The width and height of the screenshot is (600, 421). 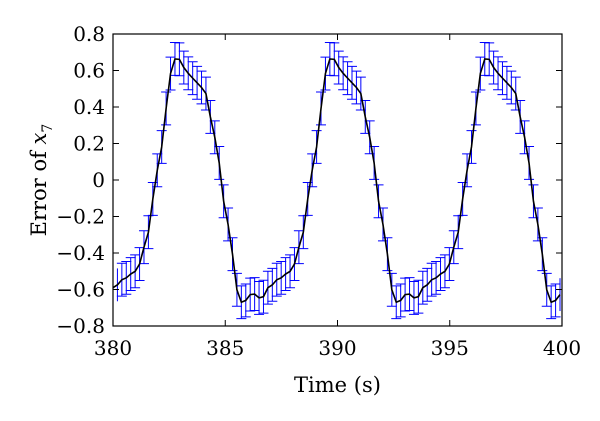 What do you see at coordinates (89, 71) in the screenshot?
I see `y-tick-label: 0.6` at bounding box center [89, 71].